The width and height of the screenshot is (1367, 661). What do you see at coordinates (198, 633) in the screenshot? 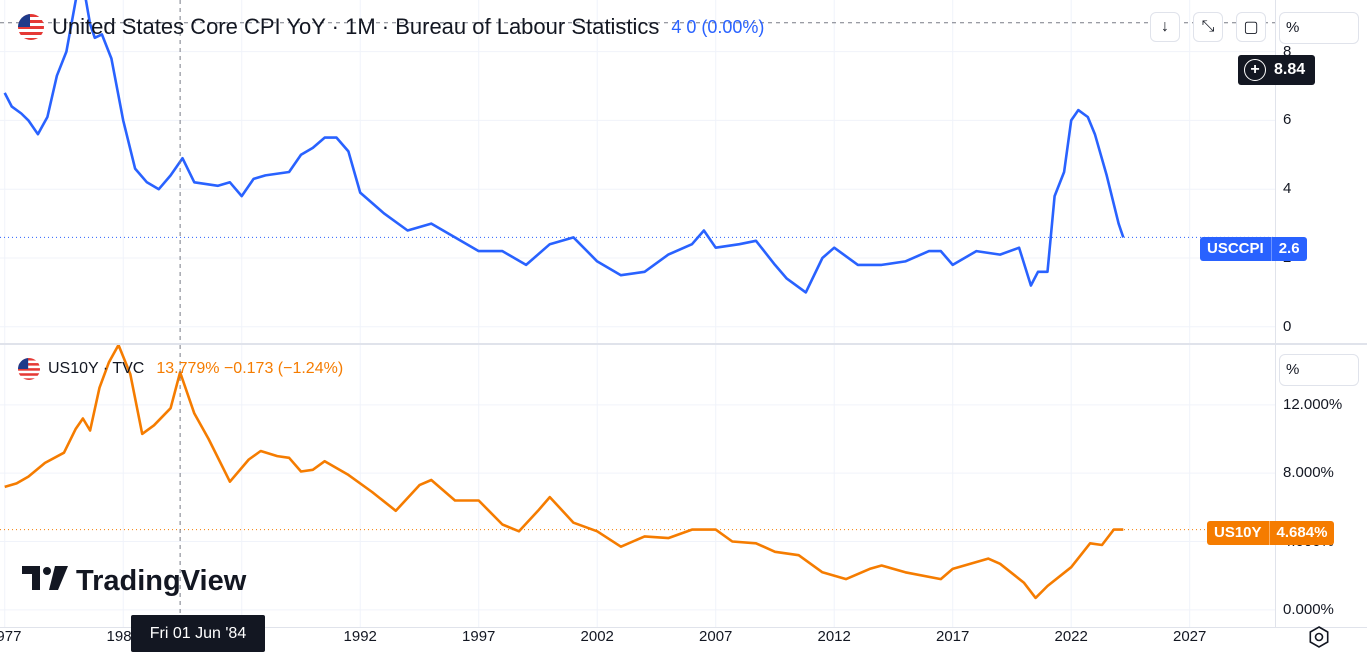
I see `crosshair-date-label: Fri 01 Jun '84` at bounding box center [198, 633].